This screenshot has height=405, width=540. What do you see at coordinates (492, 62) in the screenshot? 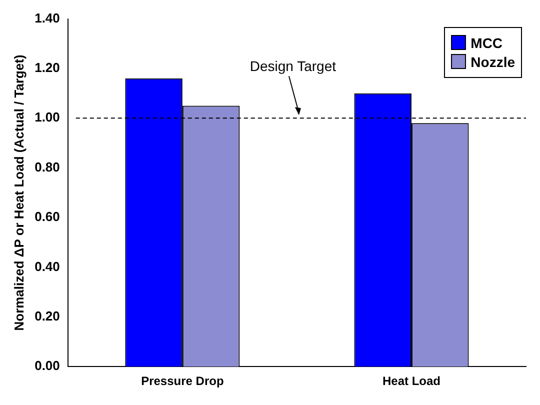
I see `legend-label: Nozzle` at bounding box center [492, 62].